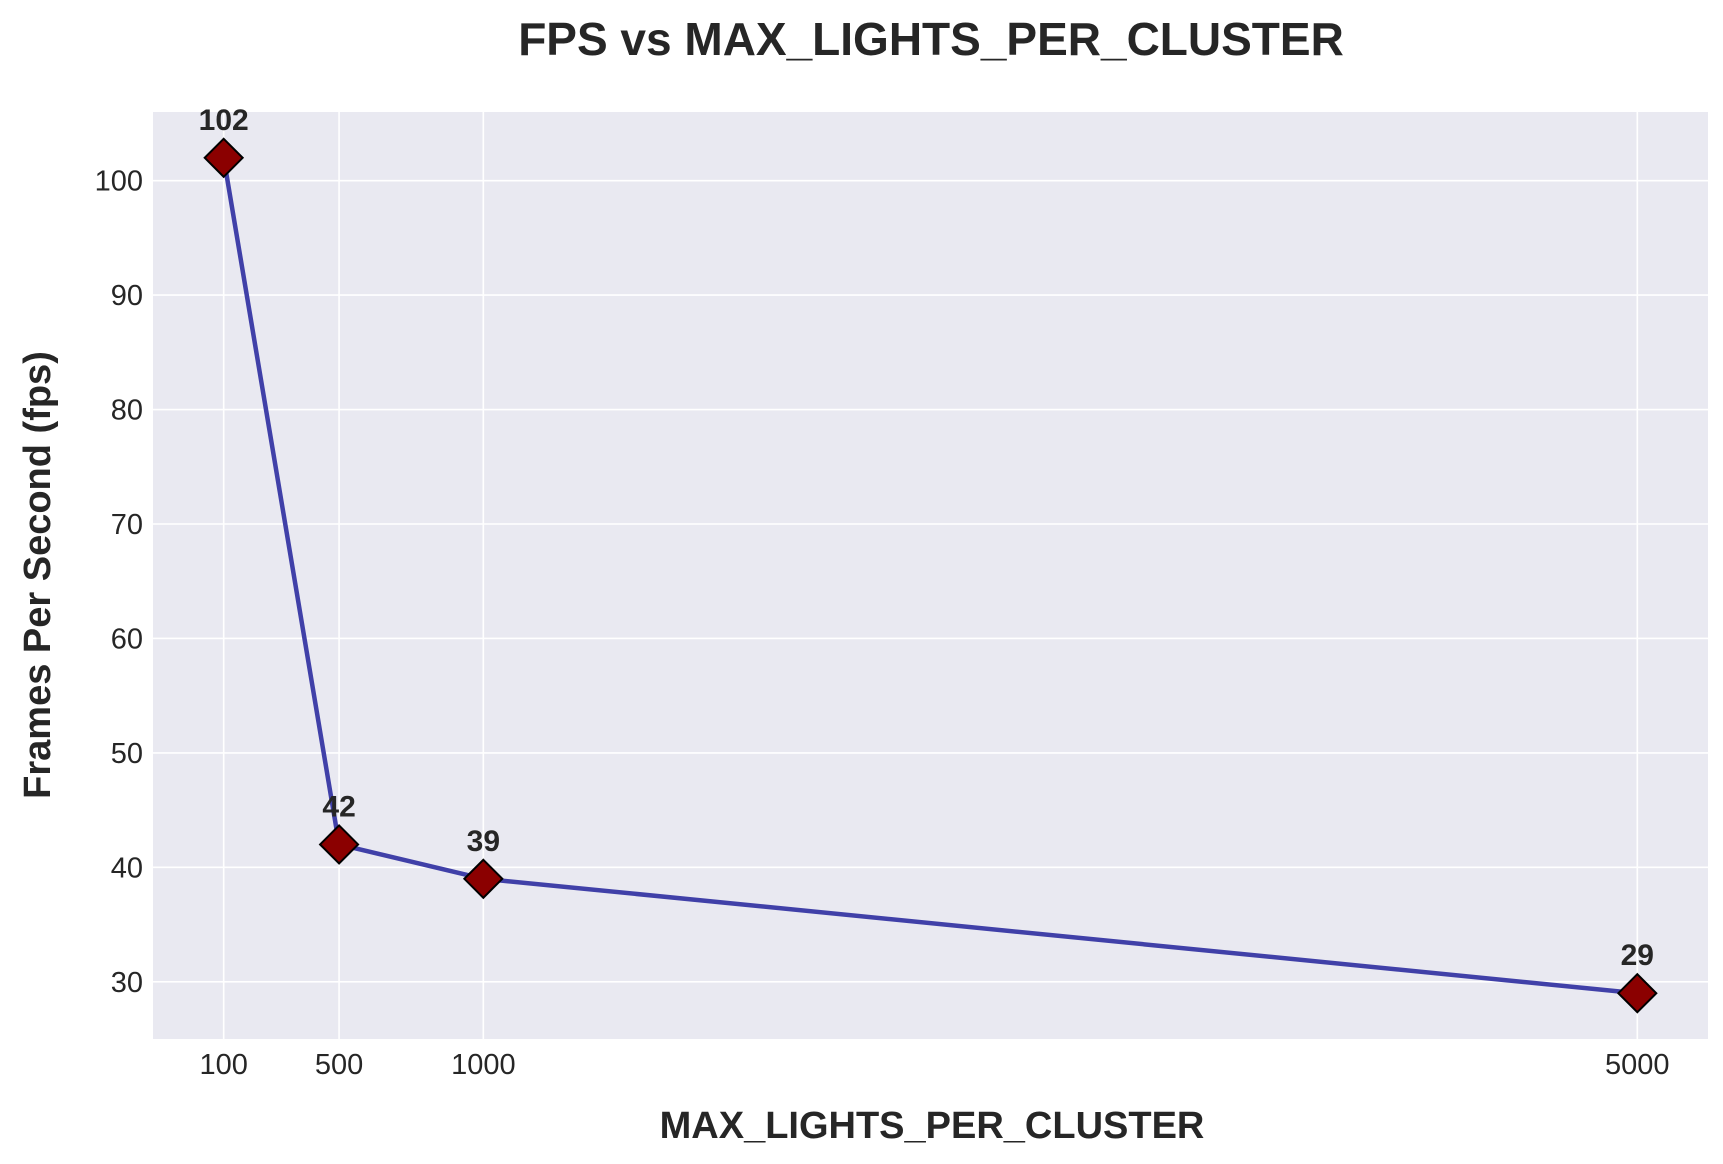  What do you see at coordinates (127, 983) in the screenshot?
I see `y-tick-label: 30` at bounding box center [127, 983].